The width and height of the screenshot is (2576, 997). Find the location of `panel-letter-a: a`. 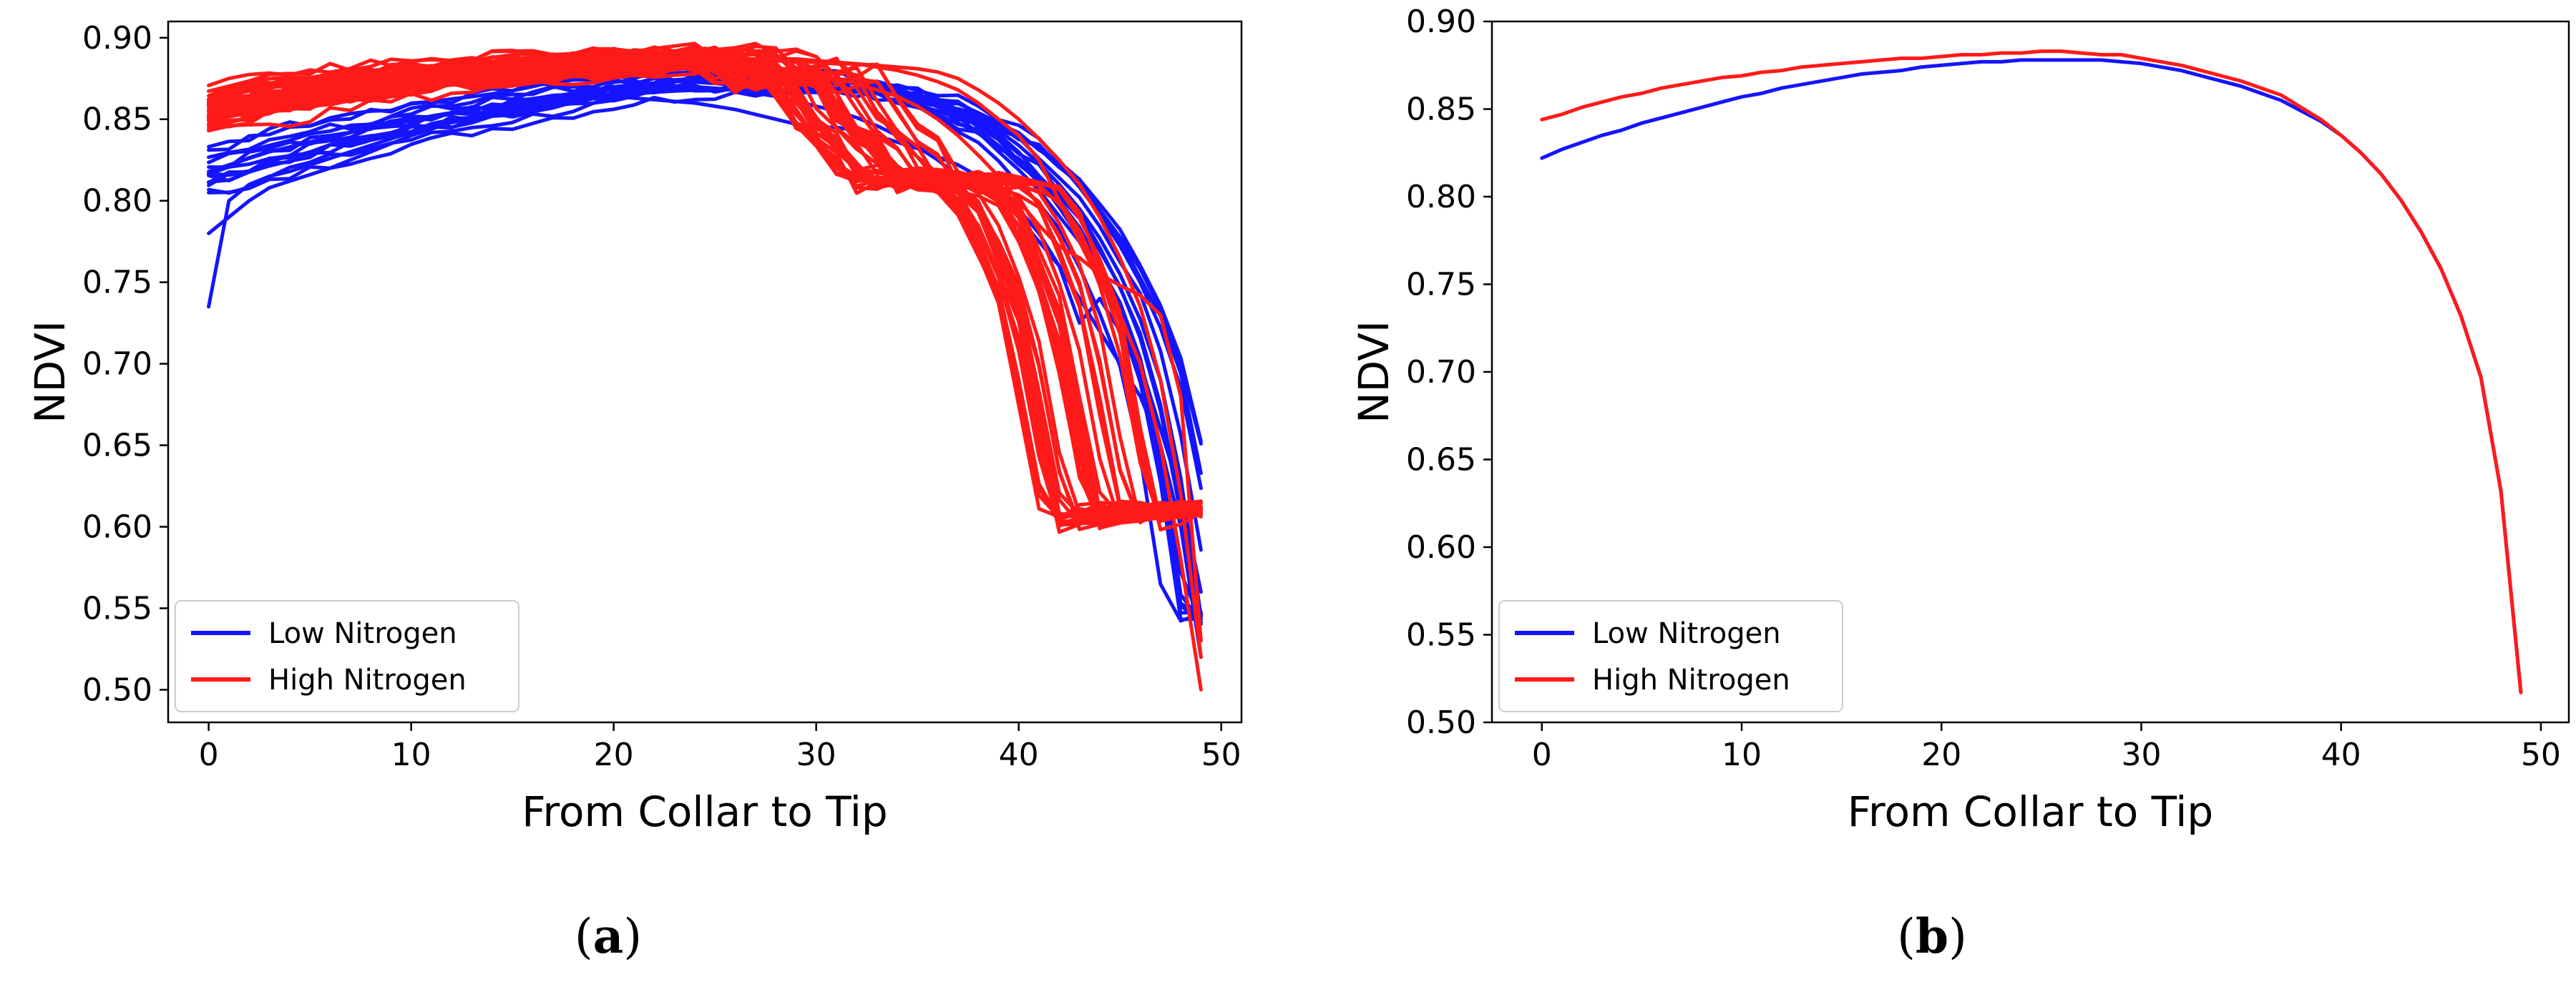

panel-letter-a: a is located at coordinates (608, 936).